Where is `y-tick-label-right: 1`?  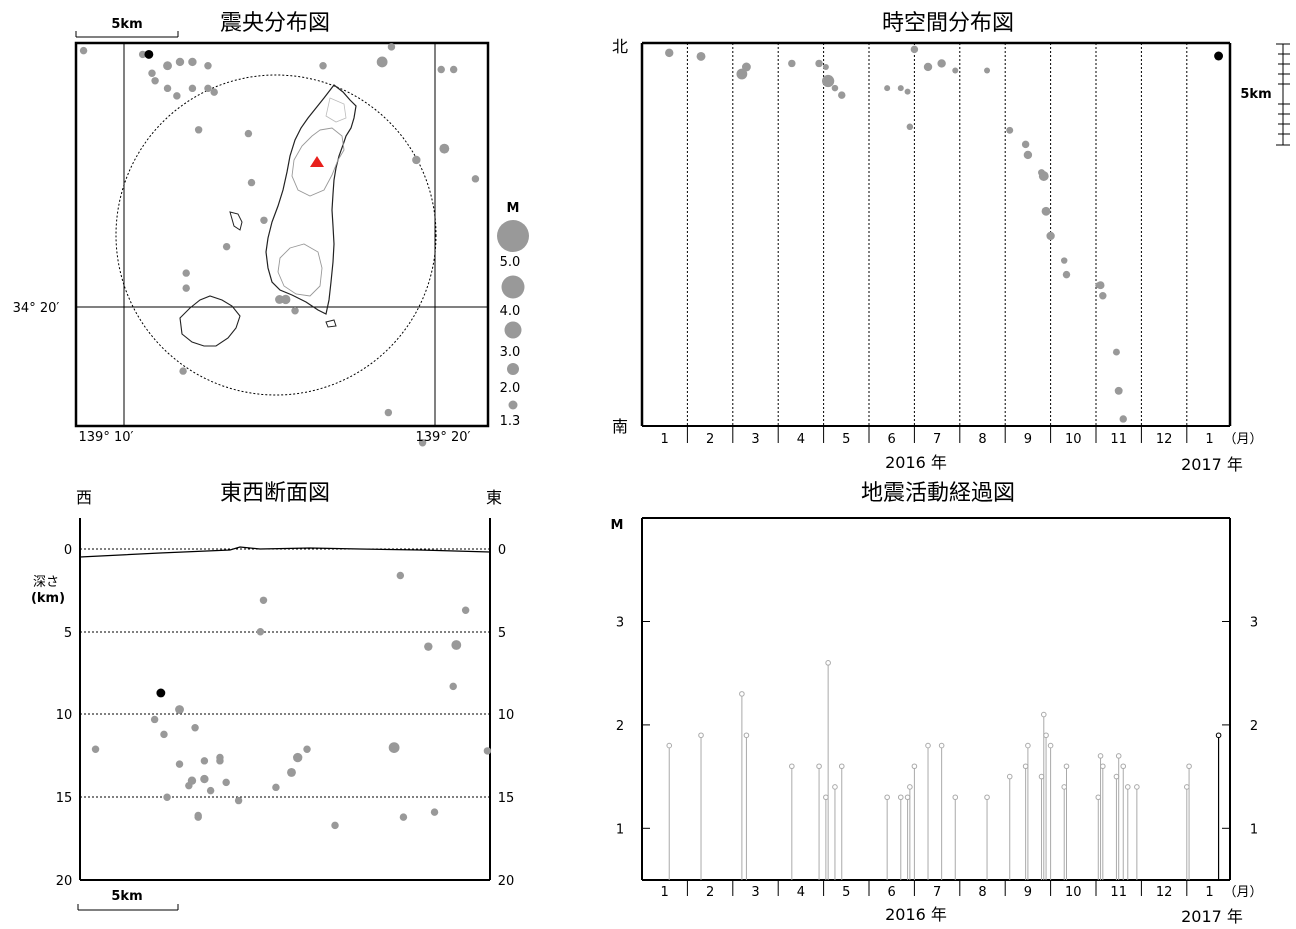 y-tick-label-right: 1 is located at coordinates (1254, 829).